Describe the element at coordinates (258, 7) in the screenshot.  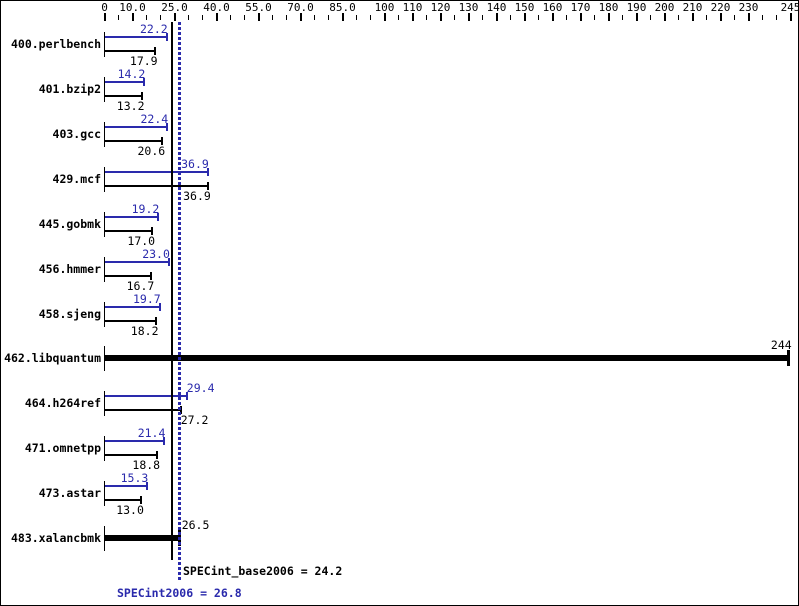
I see `axis-tick-label: 55.0` at that location.